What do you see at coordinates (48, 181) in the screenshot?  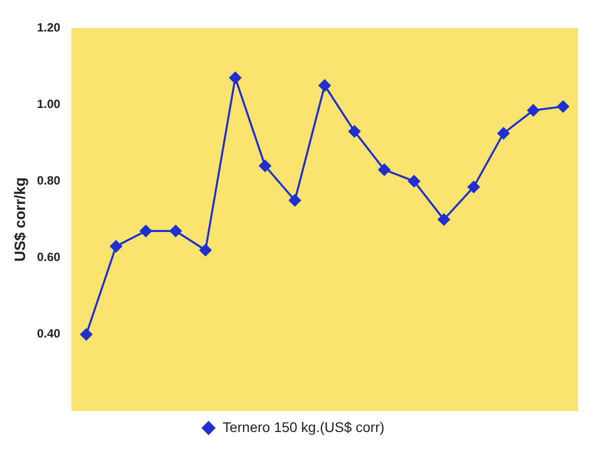 I see `y-tick-label: 0.80` at bounding box center [48, 181].